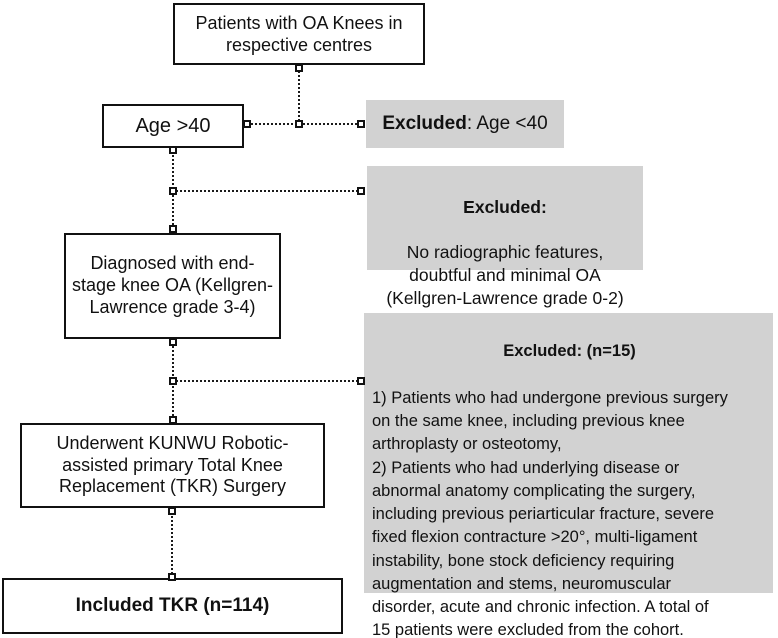 The image size is (778, 638). Describe the element at coordinates (569, 351) in the screenshot. I see `excluded-box-surgery-title: Excluded: (n=15)` at that location.